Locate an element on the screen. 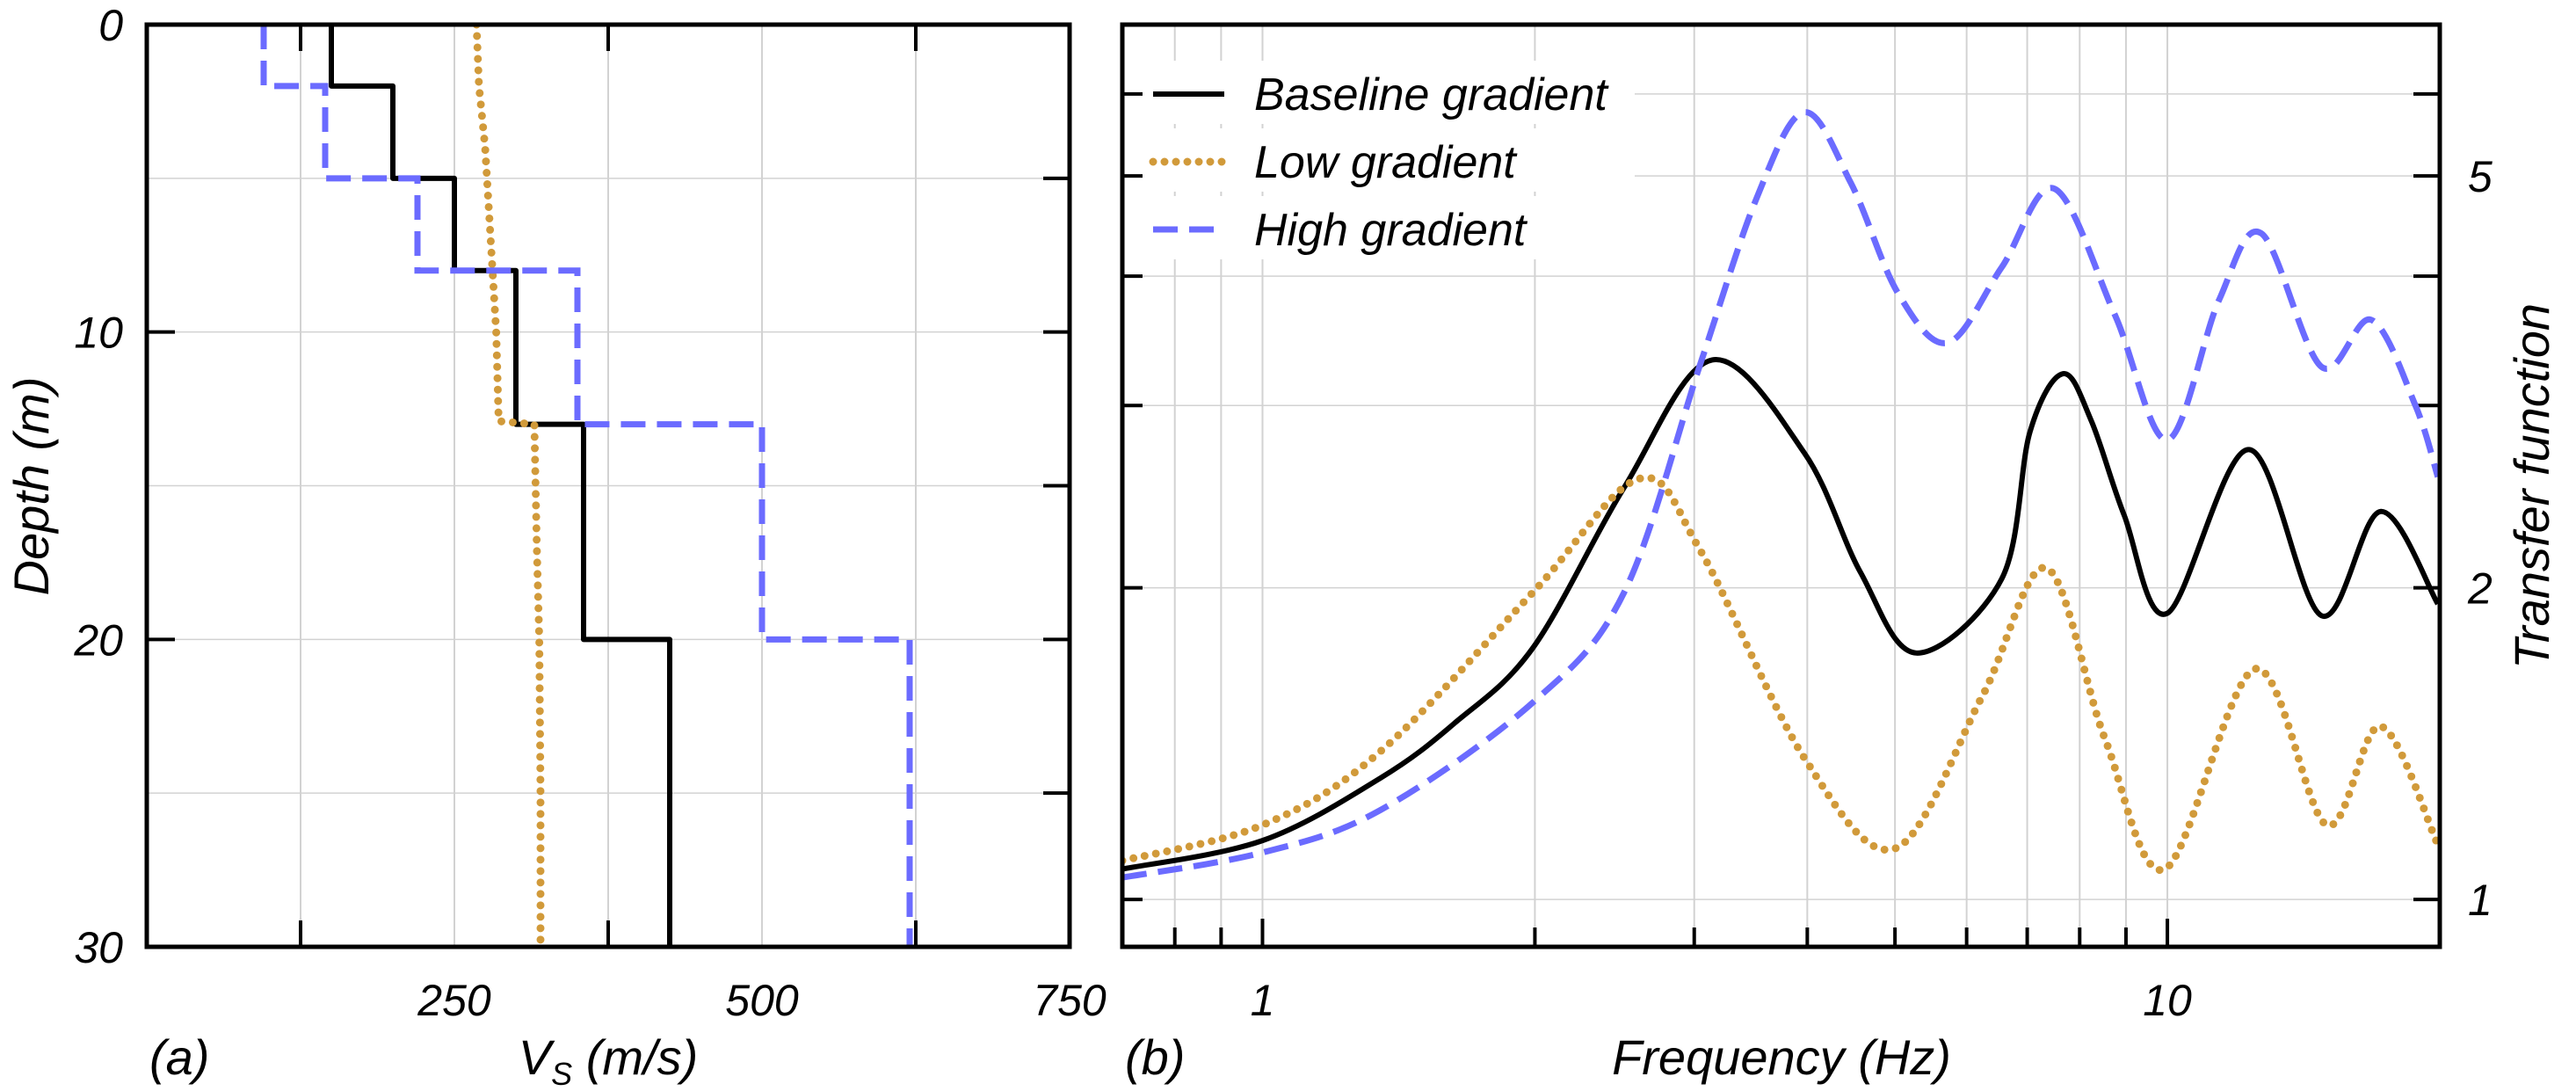  y-axis-title-a: Depth (m) is located at coordinates (31, 486).